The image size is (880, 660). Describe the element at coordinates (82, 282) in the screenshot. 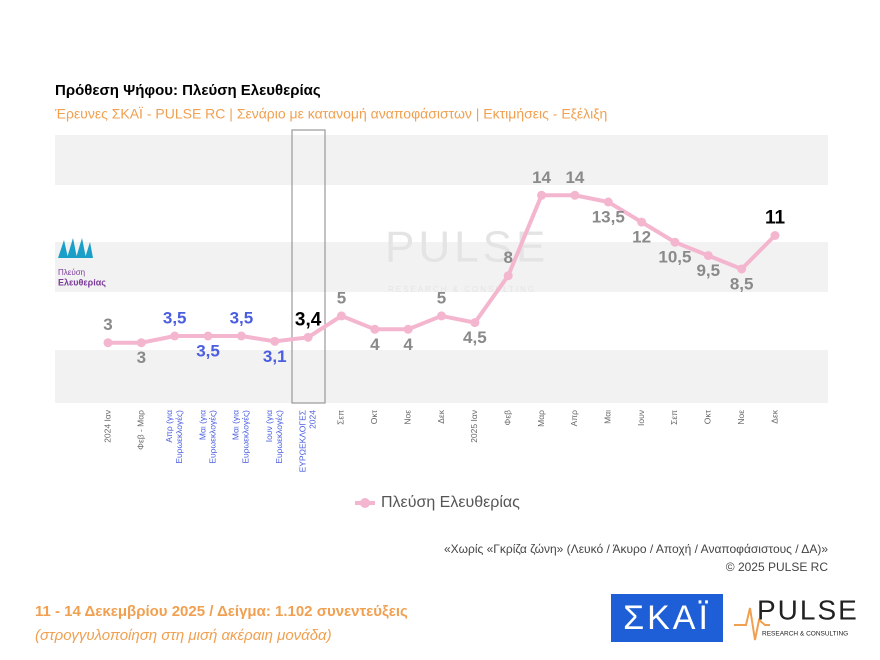

I see `party-logo: Ελευθερίας` at that location.